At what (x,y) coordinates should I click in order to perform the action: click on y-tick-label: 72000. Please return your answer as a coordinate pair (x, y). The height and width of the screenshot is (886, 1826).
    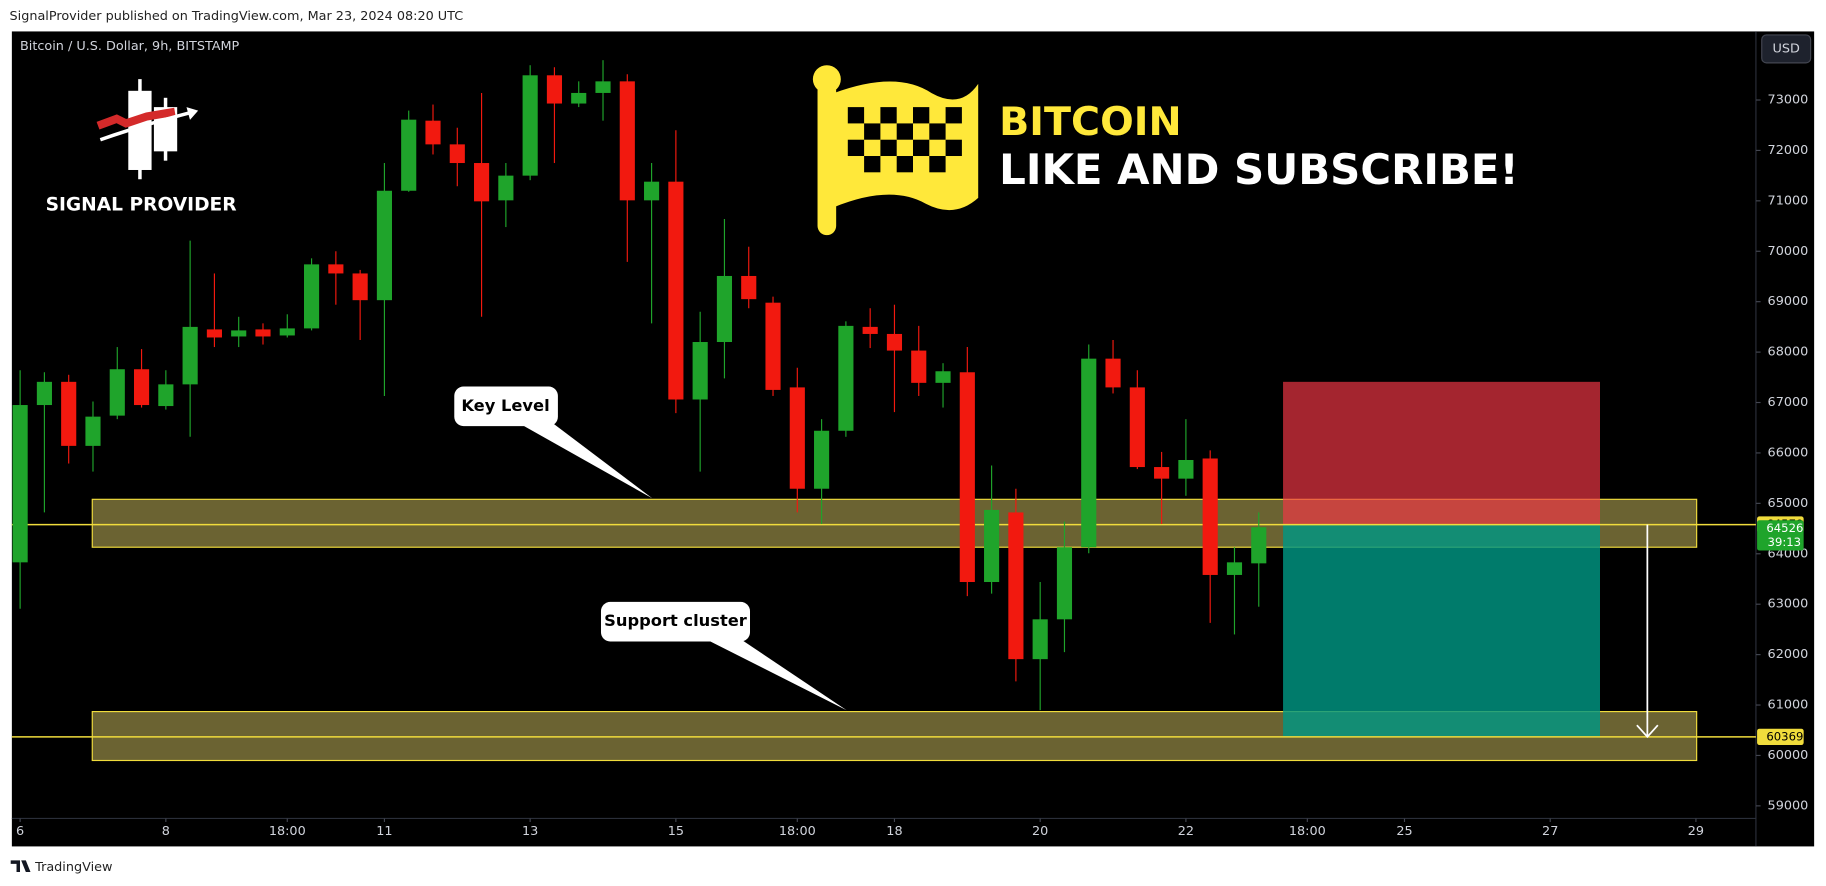
    Looking at the image, I should click on (1788, 150).